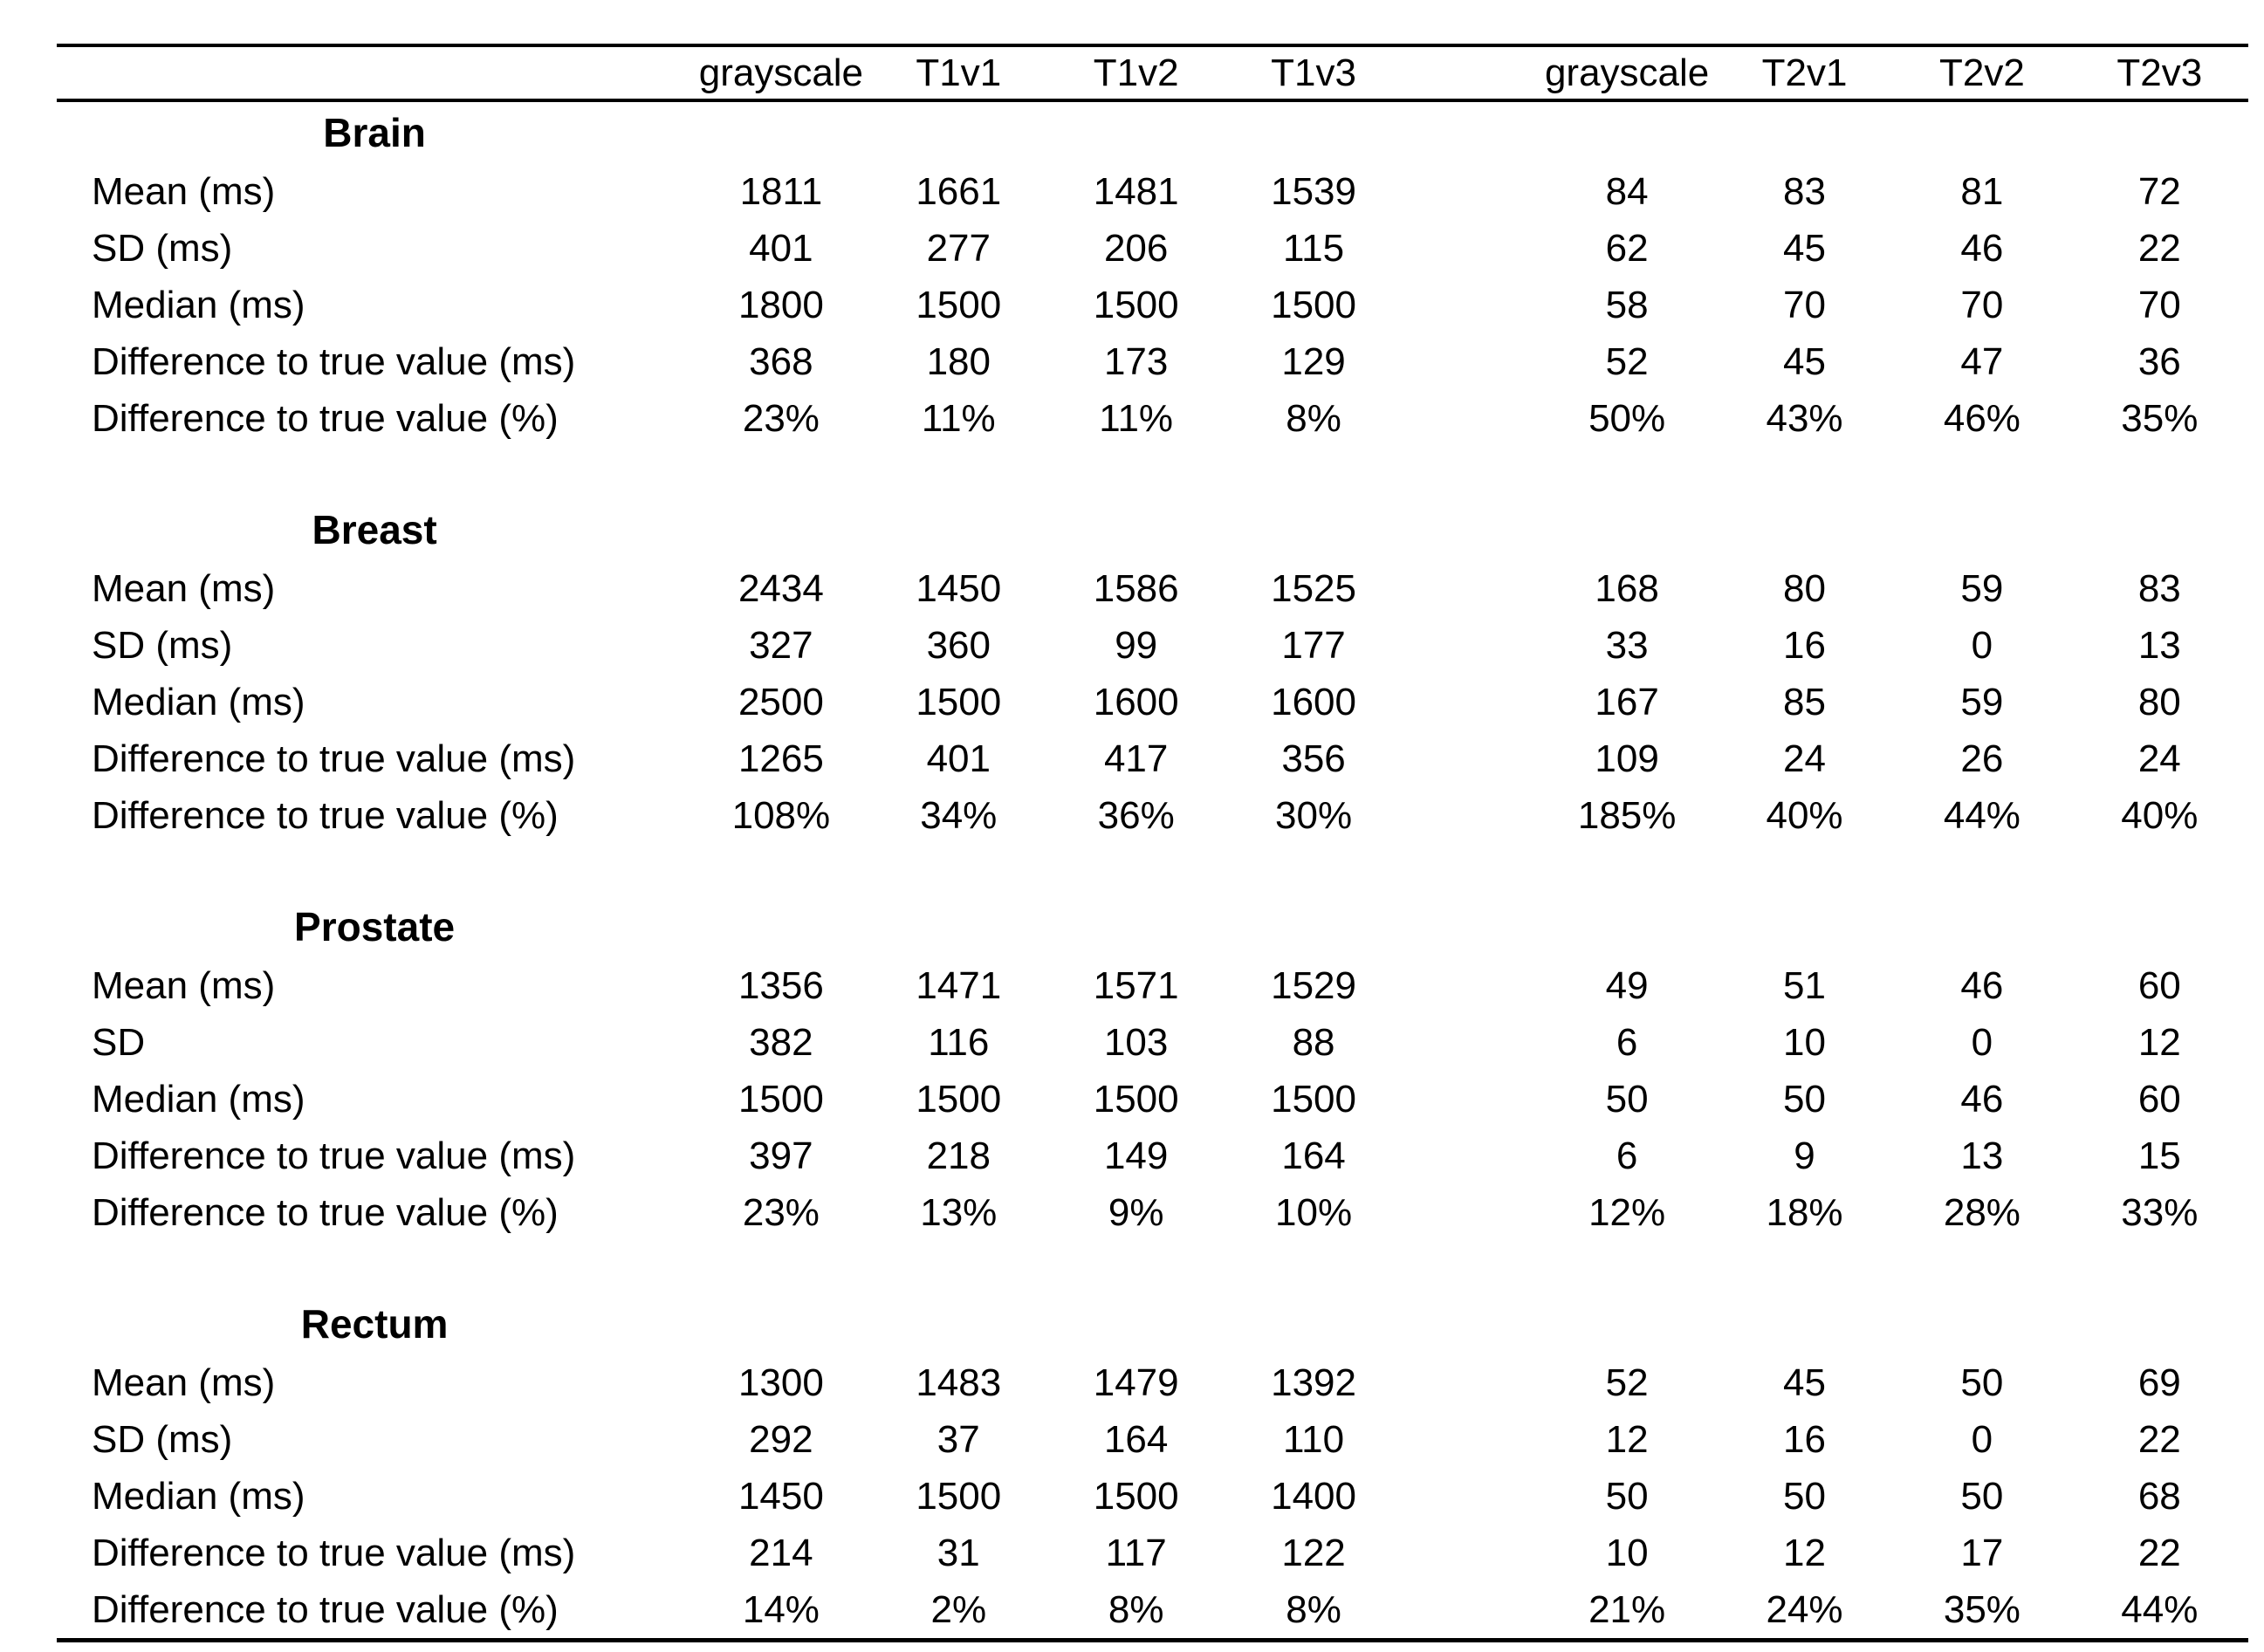 The width and height of the screenshot is (2264, 1652). Describe the element at coordinates (1804, 1212) in the screenshot. I see `cell-value: 18%` at that location.